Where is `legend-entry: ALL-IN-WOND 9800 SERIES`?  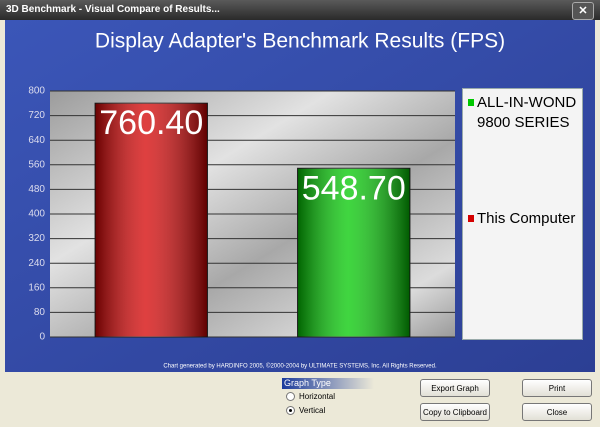 legend-entry: ALL-IN-WOND 9800 SERIES is located at coordinates (525, 113).